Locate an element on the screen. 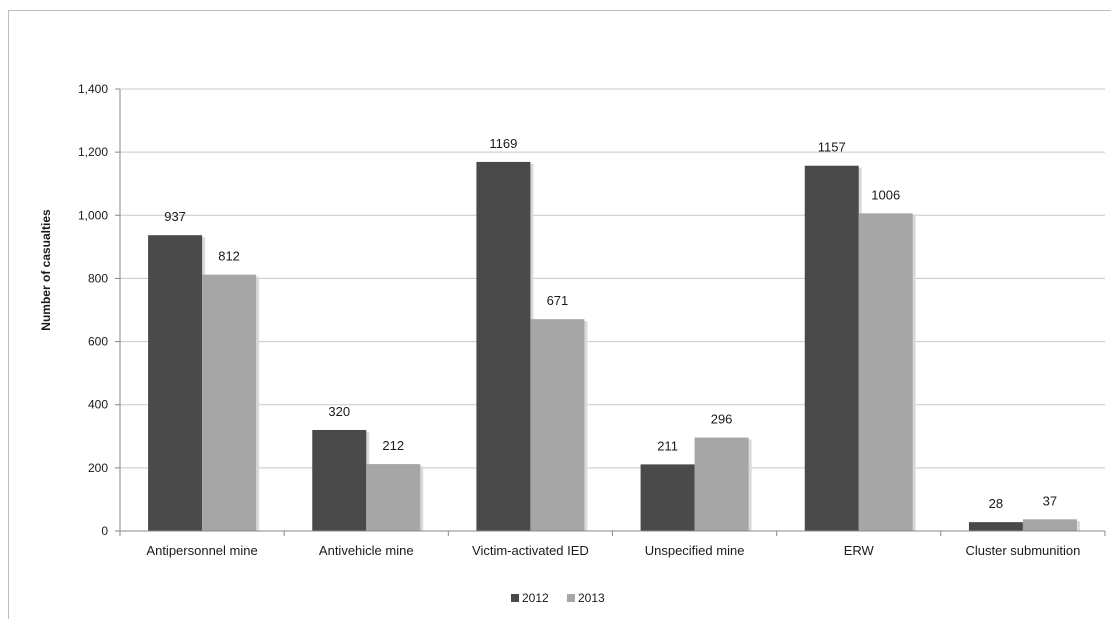  y-tick-label: 400 is located at coordinates (98, 405).